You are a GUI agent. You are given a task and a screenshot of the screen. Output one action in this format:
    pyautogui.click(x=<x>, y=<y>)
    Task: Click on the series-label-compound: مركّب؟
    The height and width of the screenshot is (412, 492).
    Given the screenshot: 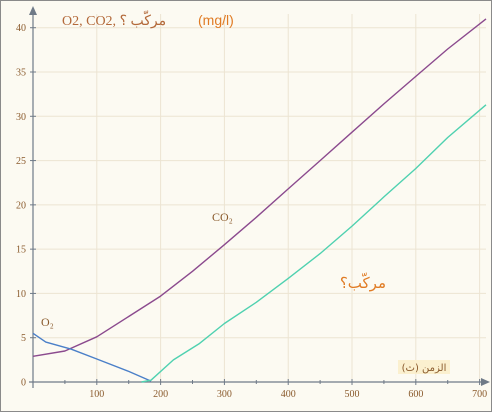 What is the action you would take?
    pyautogui.click(x=363, y=282)
    